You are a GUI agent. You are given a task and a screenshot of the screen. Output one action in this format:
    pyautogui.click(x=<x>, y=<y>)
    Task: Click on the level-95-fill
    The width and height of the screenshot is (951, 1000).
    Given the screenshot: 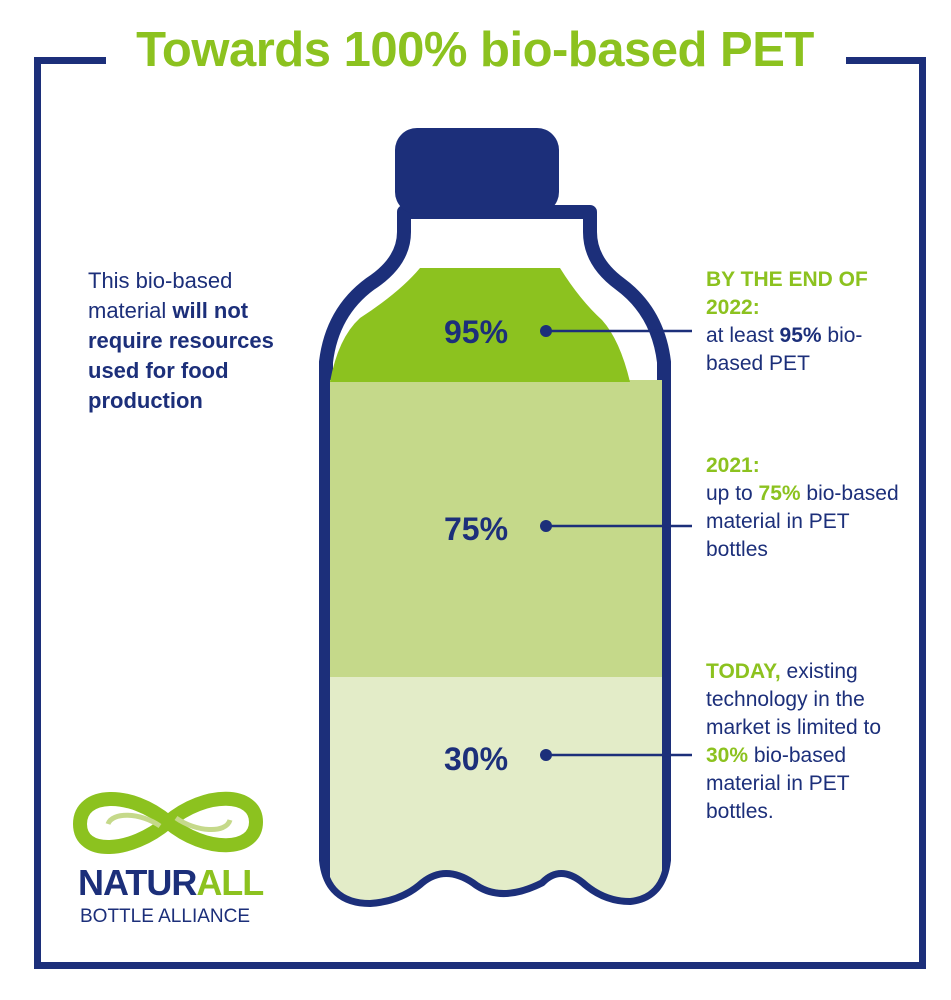 What is the action you would take?
    pyautogui.click(x=480, y=325)
    